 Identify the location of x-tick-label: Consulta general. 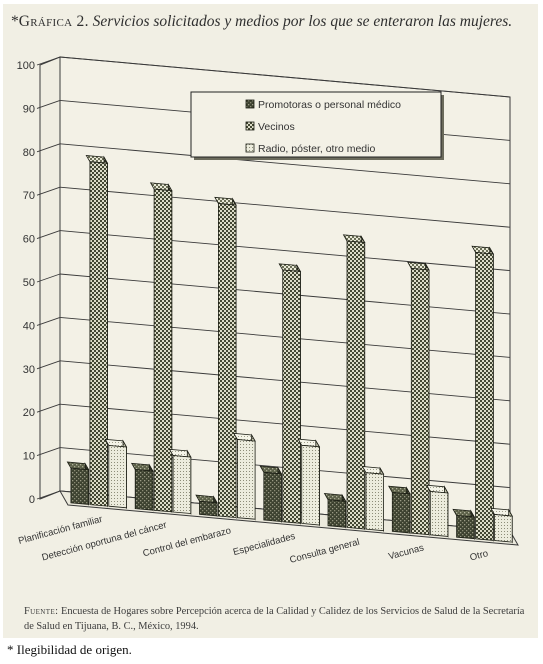
(325, 551).